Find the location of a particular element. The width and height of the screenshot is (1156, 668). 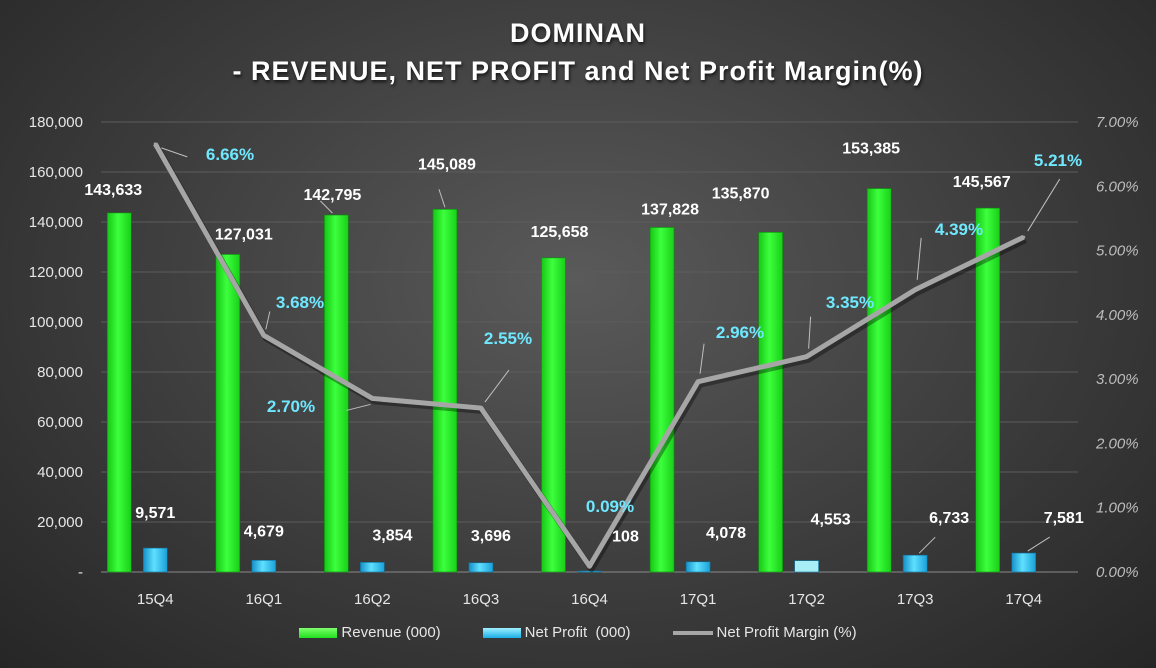

x-tick-label: 15Q4 is located at coordinates (155, 599).